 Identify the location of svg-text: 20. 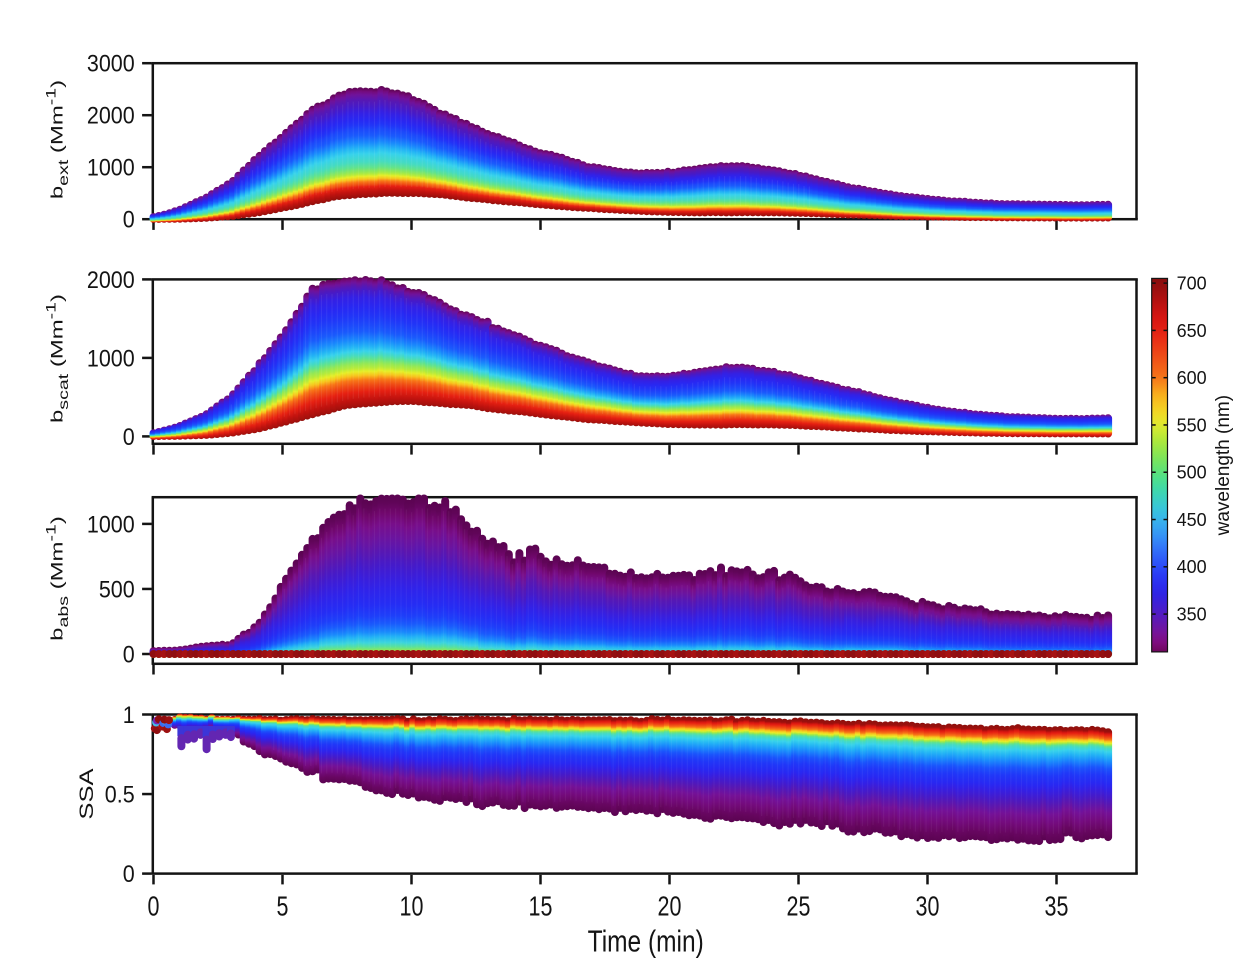
(670, 907).